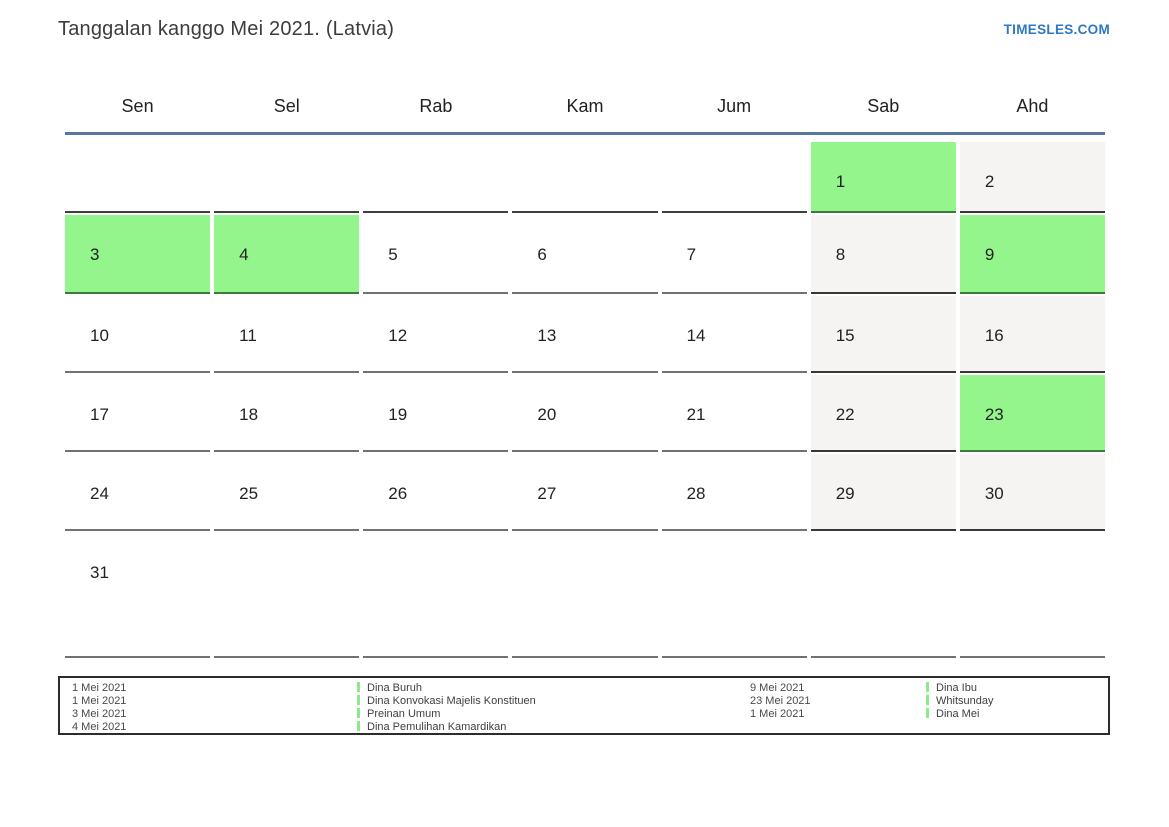  Describe the element at coordinates (404, 713) in the screenshot. I see `legend-event-label: Preinan Umum` at that location.